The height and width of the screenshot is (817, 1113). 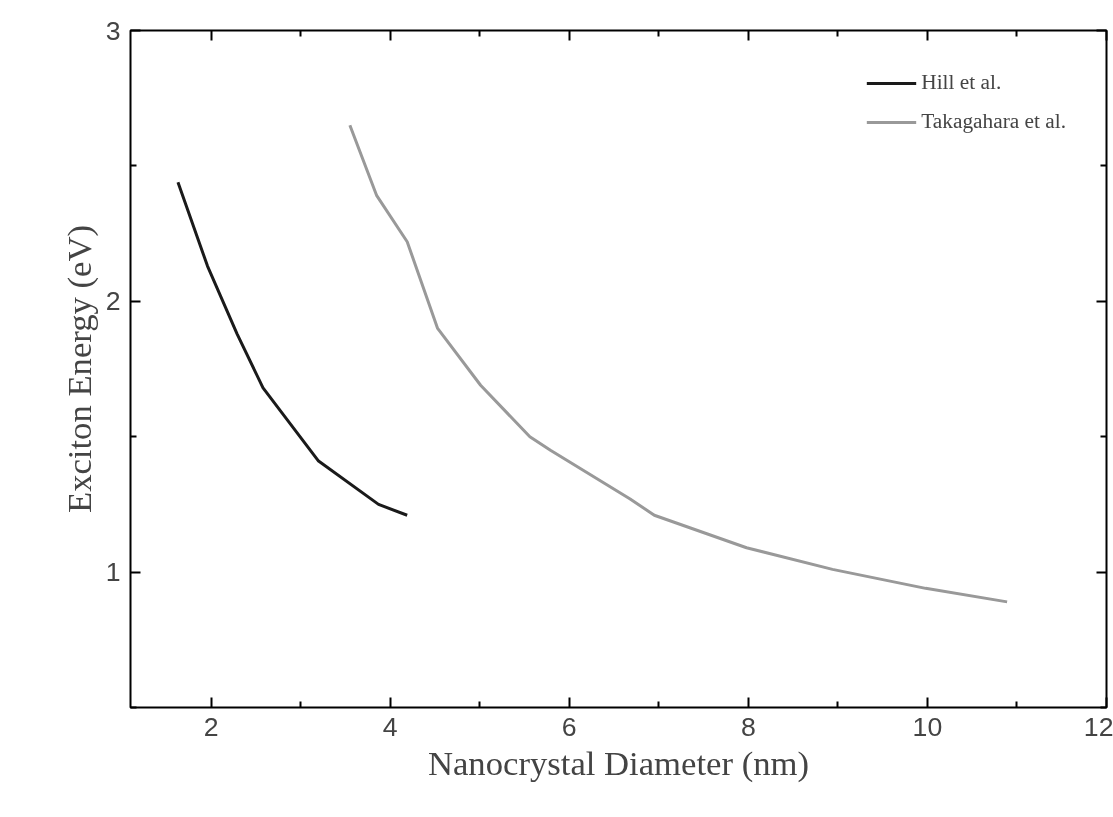 I want to click on x-tick-label: 2, so click(x=211, y=726).